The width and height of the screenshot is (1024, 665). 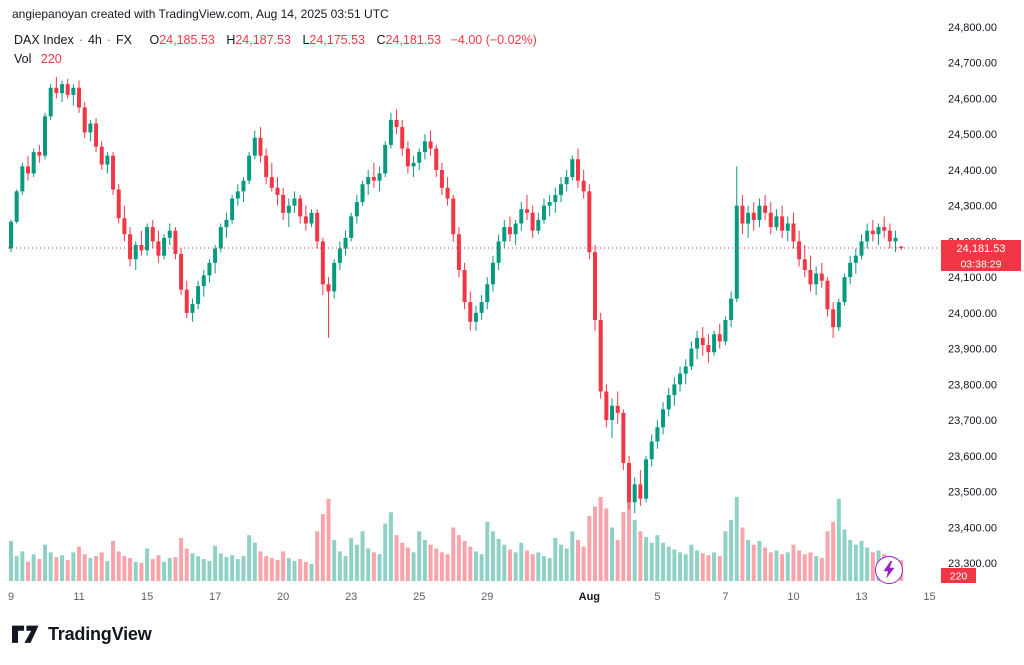 I want to click on svg-text: 17, so click(x=215, y=597).